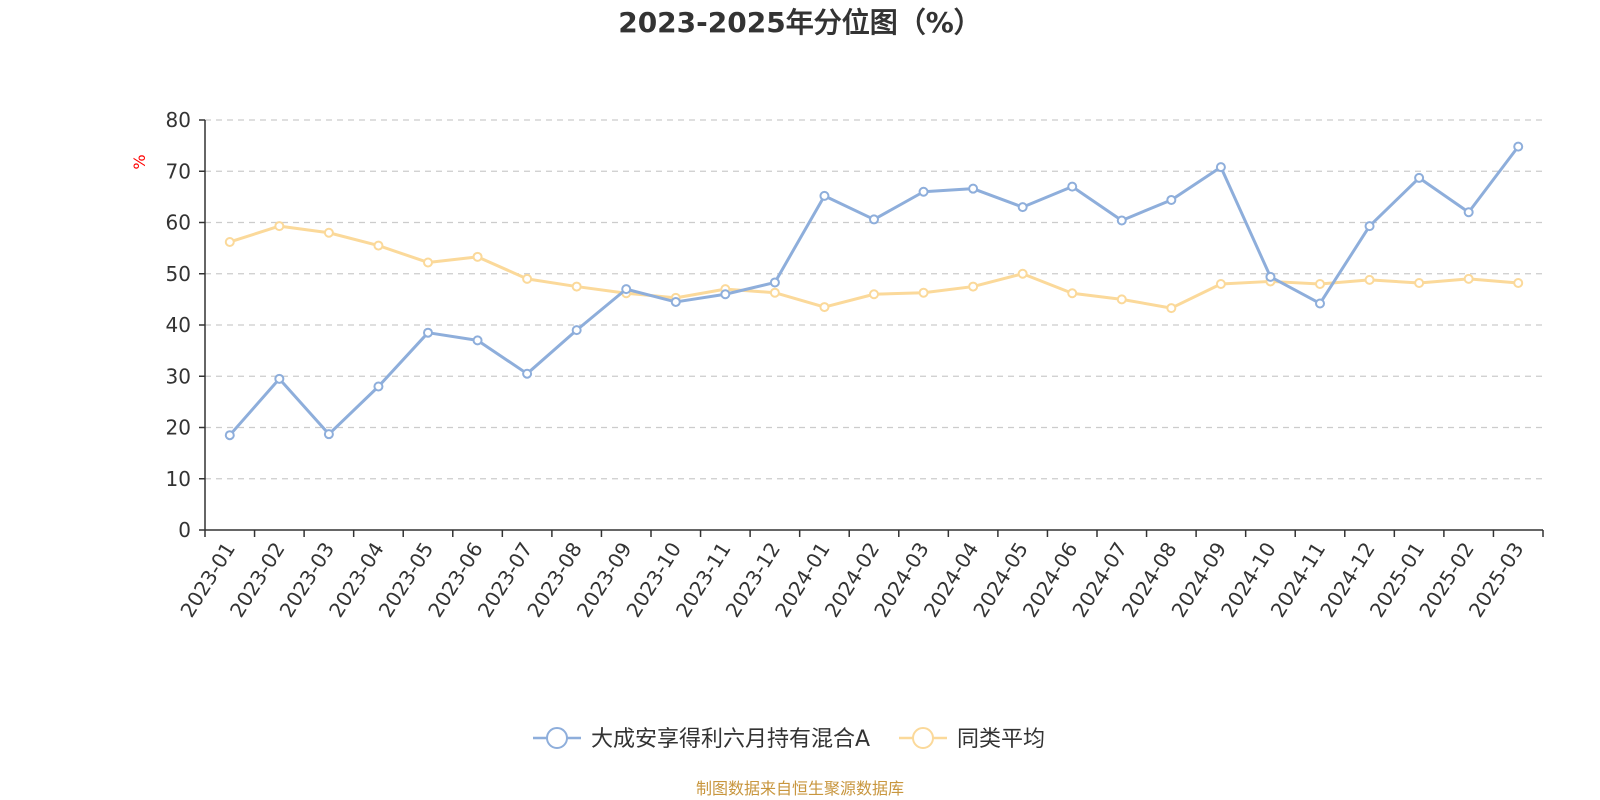 The width and height of the screenshot is (1600, 800). What do you see at coordinates (178, 479) in the screenshot?
I see `y-tick-label: 10` at bounding box center [178, 479].